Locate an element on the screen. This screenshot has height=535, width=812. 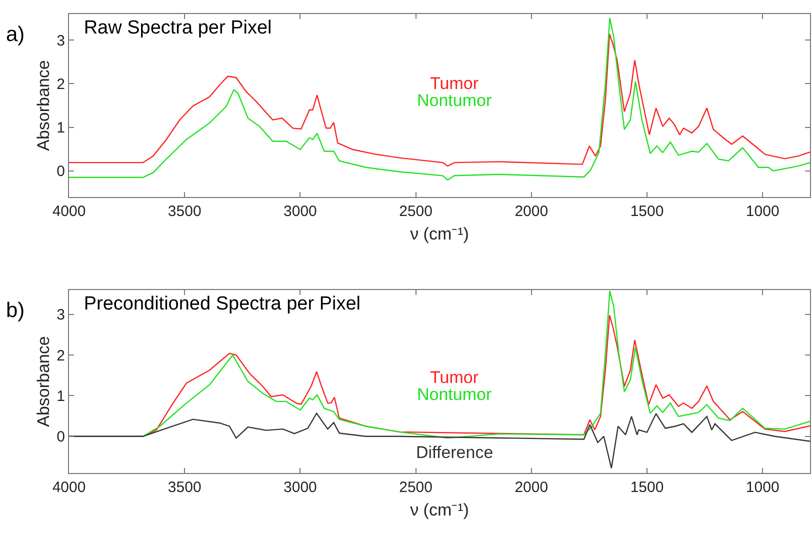
text: a) is located at coordinates (15, 34).